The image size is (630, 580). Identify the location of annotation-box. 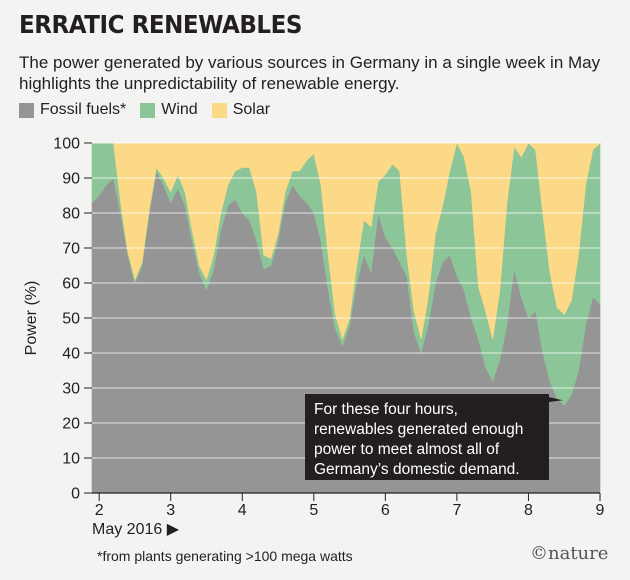
(427, 437).